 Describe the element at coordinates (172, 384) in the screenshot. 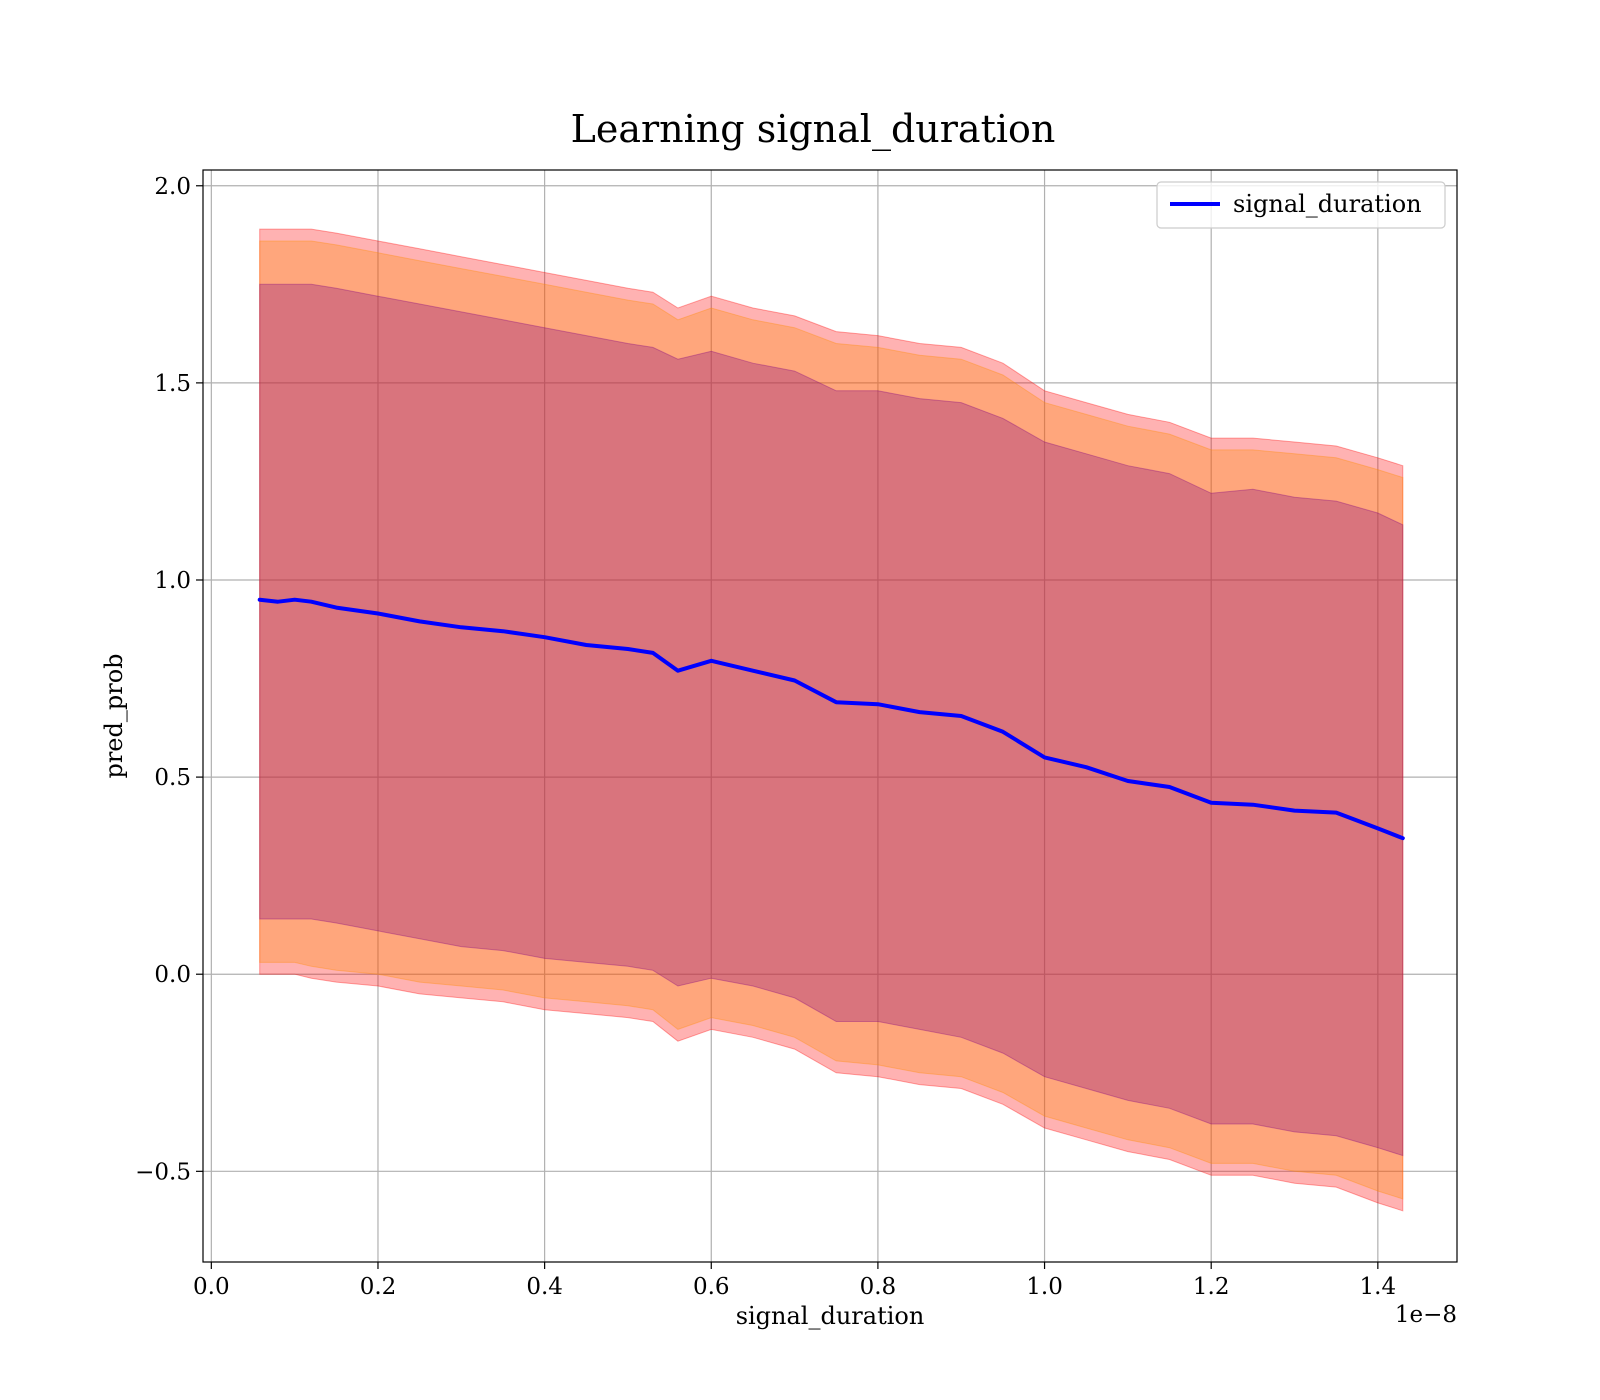

I see `y-tick-label: 1.5` at that location.